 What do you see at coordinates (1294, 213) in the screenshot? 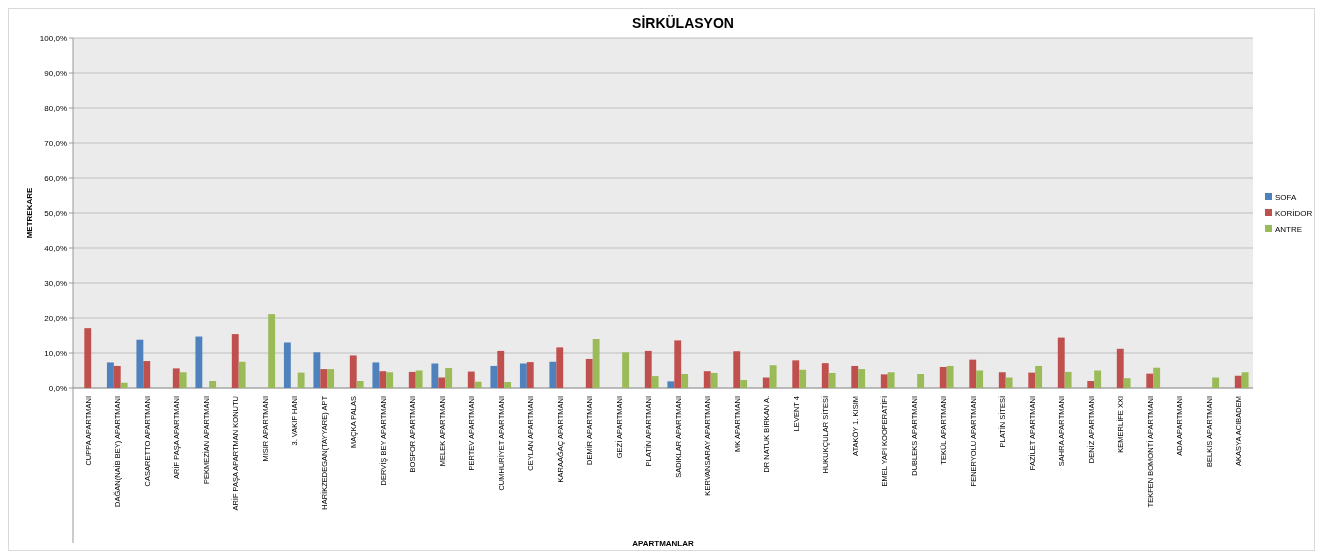
I see `legend-label: KORİDOR` at bounding box center [1294, 213].